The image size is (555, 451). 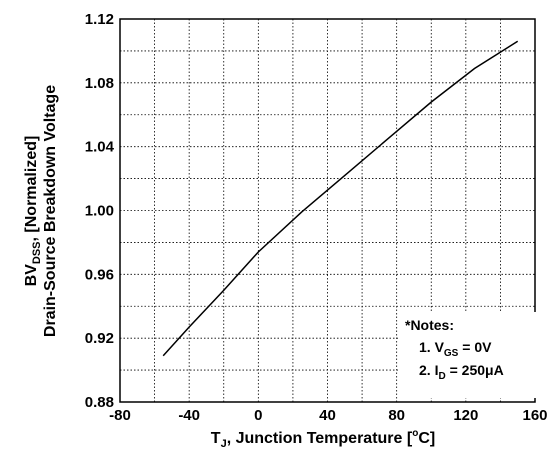 I want to click on y-tick-labels: 0.88 0.92 0.96 1.00 1.04 1.08 1.12, so click(x=100, y=211).